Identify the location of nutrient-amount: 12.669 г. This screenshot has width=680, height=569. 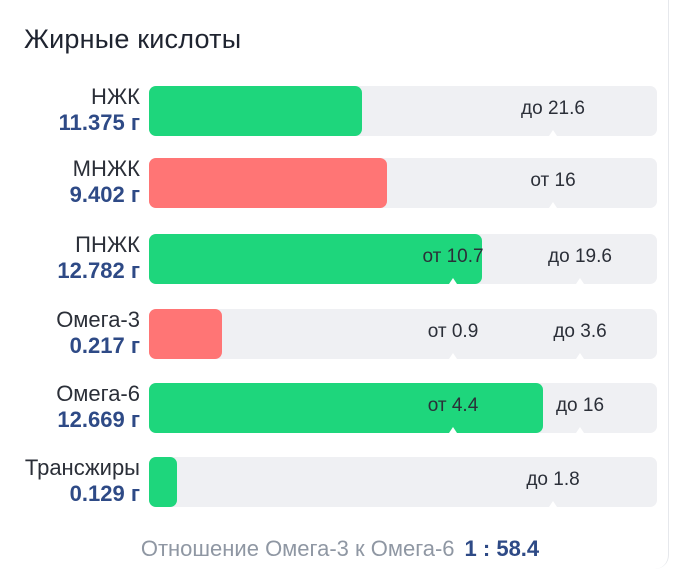
(98, 419).